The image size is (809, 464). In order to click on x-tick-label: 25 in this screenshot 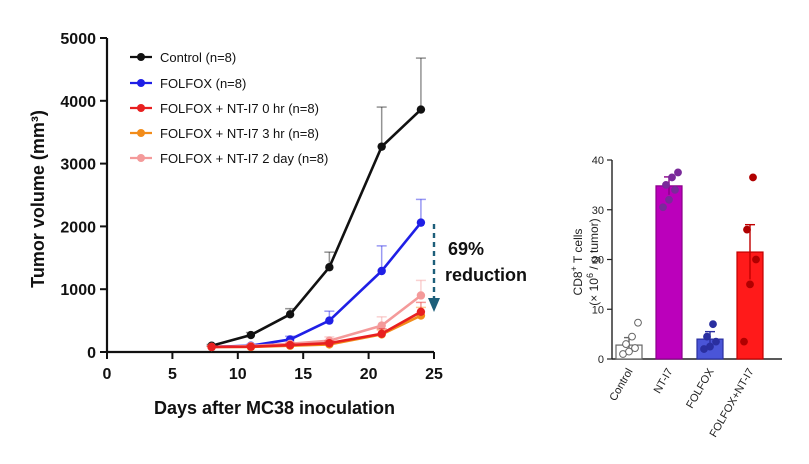, I will do `click(434, 374)`.